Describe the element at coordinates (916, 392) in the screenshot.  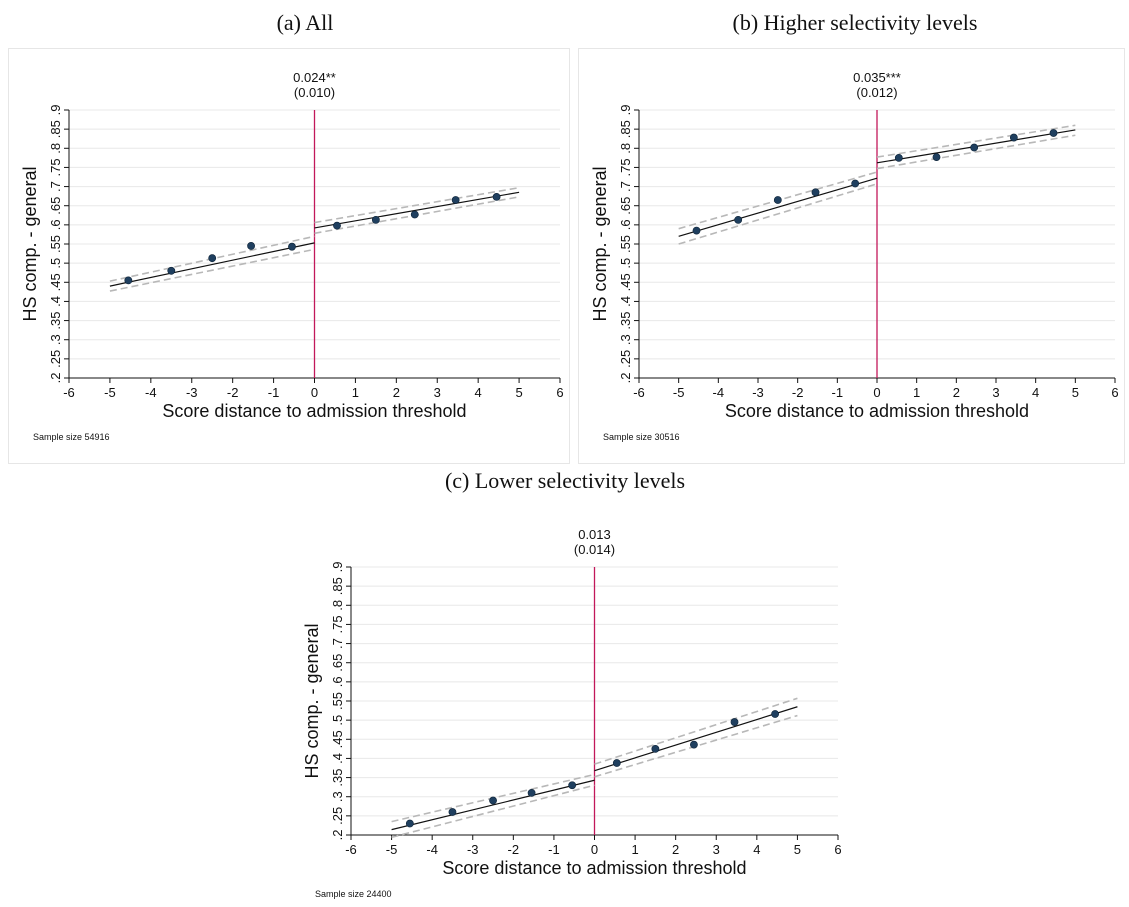
I see `x-tick-label: 1` at that location.